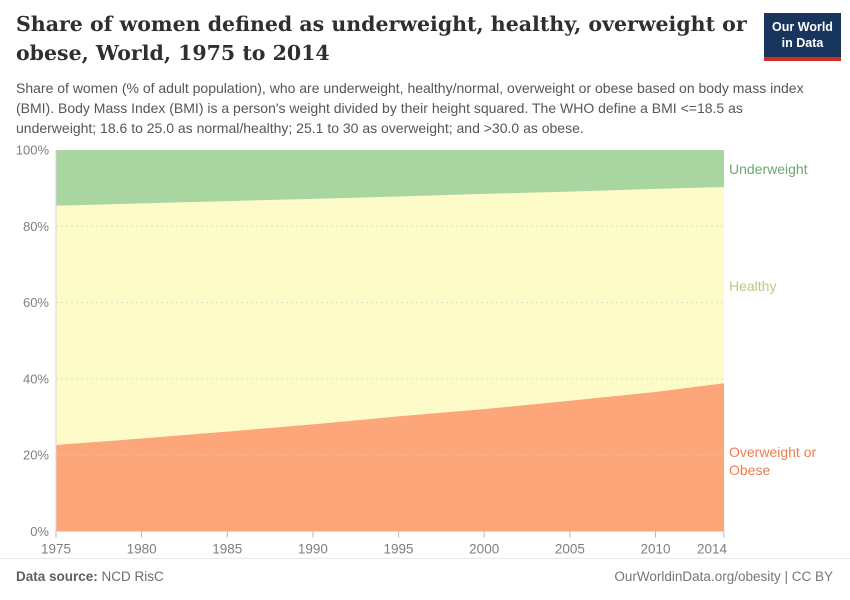  Describe the element at coordinates (802, 42) in the screenshot. I see `owid-logo-line2: in Data` at that location.